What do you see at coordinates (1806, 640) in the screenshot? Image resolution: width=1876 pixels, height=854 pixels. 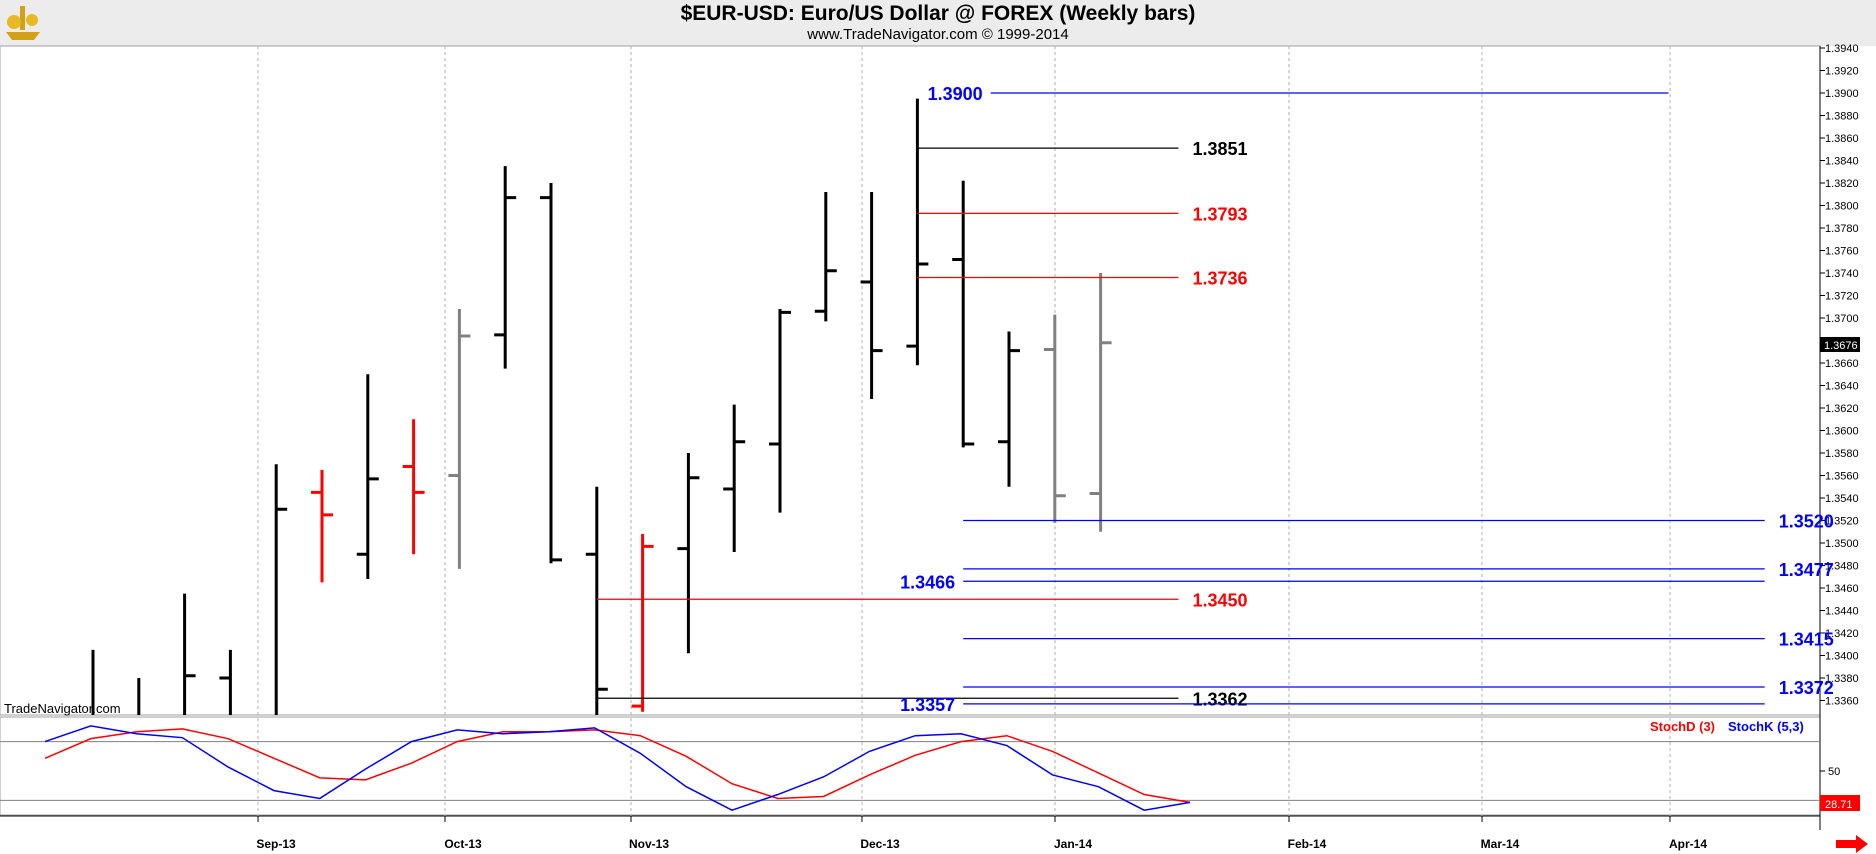 I see `level-label: 1.3415` at bounding box center [1806, 640].